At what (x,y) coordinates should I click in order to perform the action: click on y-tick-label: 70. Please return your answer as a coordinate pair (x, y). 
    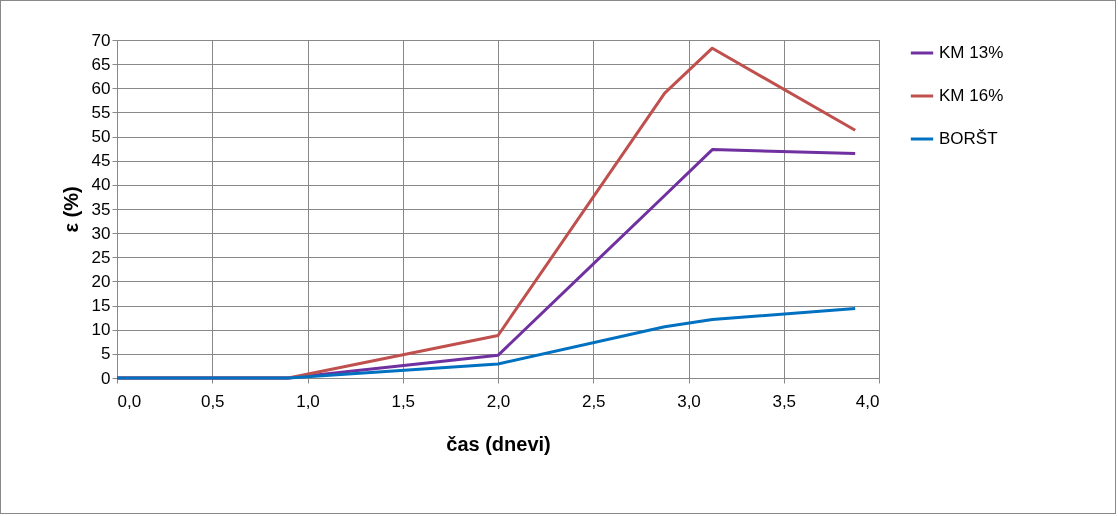
    Looking at the image, I should click on (101, 40).